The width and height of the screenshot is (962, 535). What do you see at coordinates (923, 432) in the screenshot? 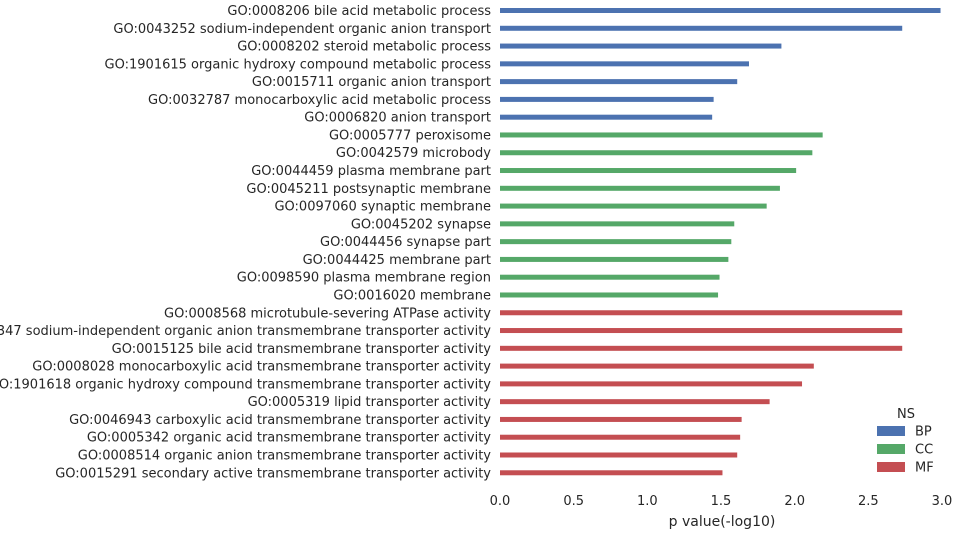
I see `legend-label-bp: BP` at bounding box center [923, 432].